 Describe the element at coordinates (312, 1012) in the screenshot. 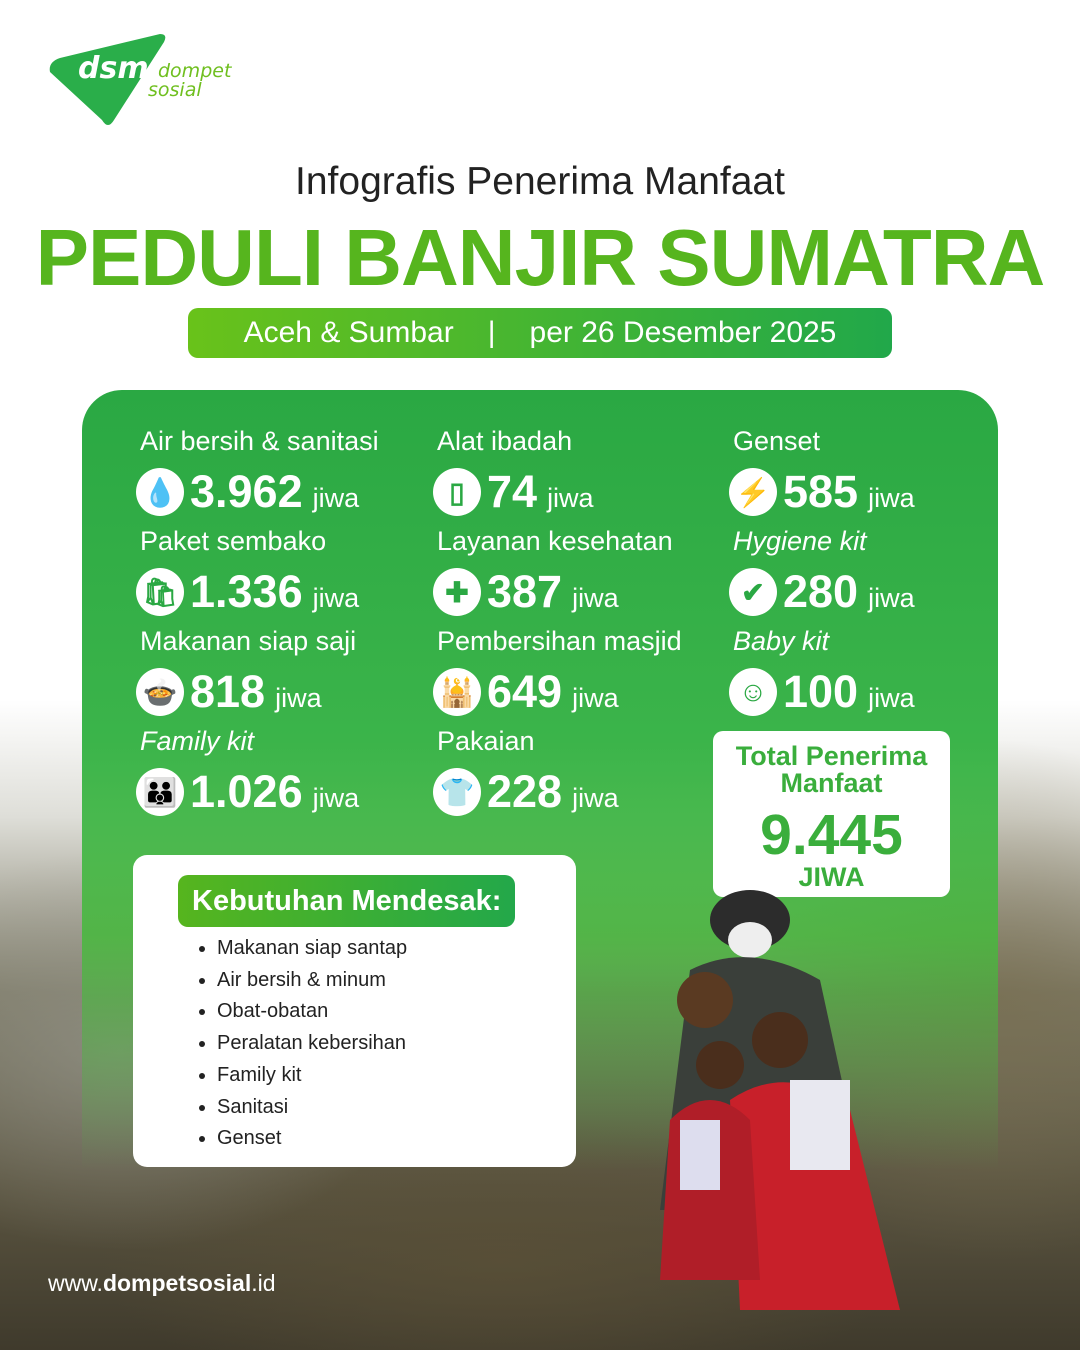

I see `urgent-need-item: Obat-obatan` at that location.